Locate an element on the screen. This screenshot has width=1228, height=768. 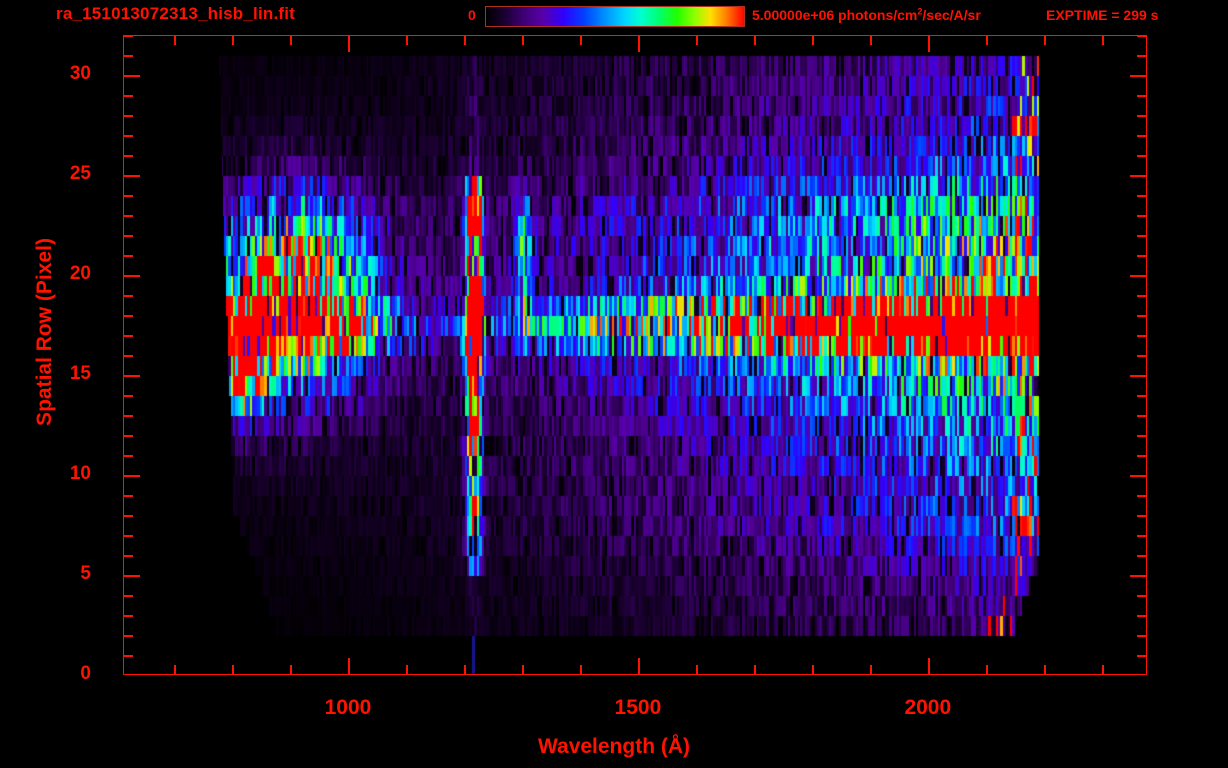
colorbar is located at coordinates (615, 16).